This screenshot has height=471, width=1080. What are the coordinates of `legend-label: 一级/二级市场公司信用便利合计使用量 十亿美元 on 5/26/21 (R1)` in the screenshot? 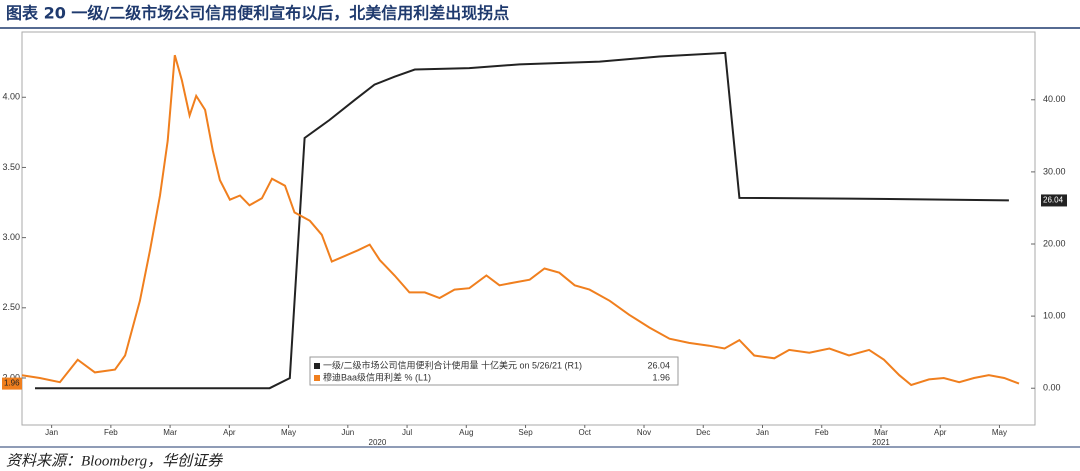 It's located at (452, 364).